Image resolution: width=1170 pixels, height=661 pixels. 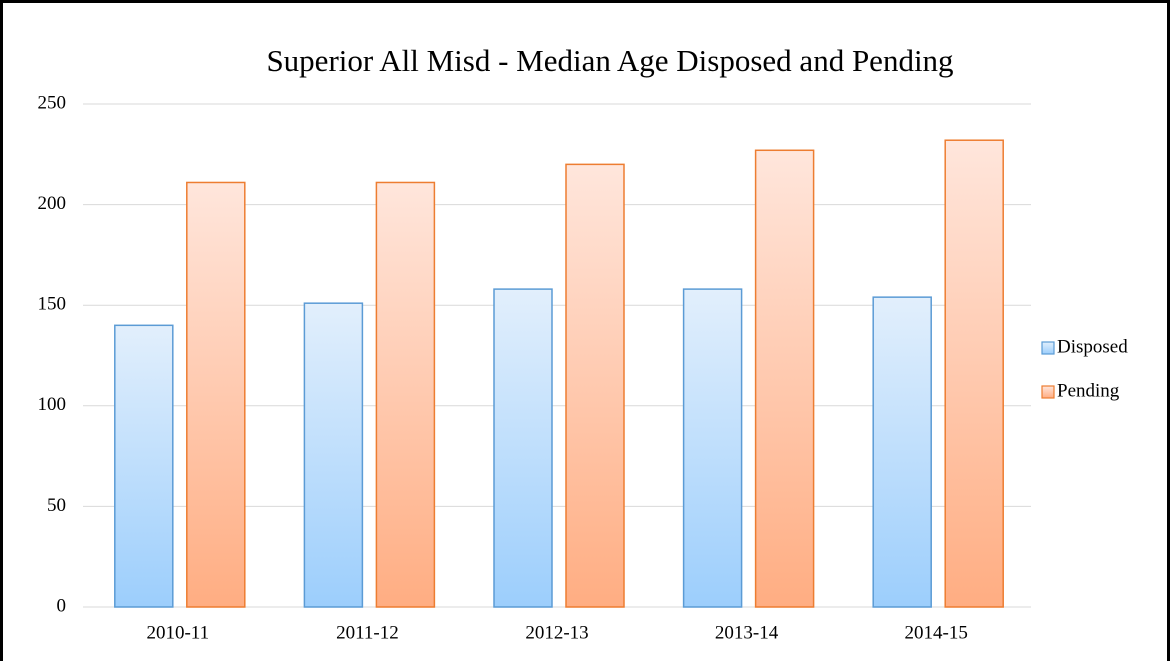 I want to click on y-tick-label: 50, so click(x=56, y=505).